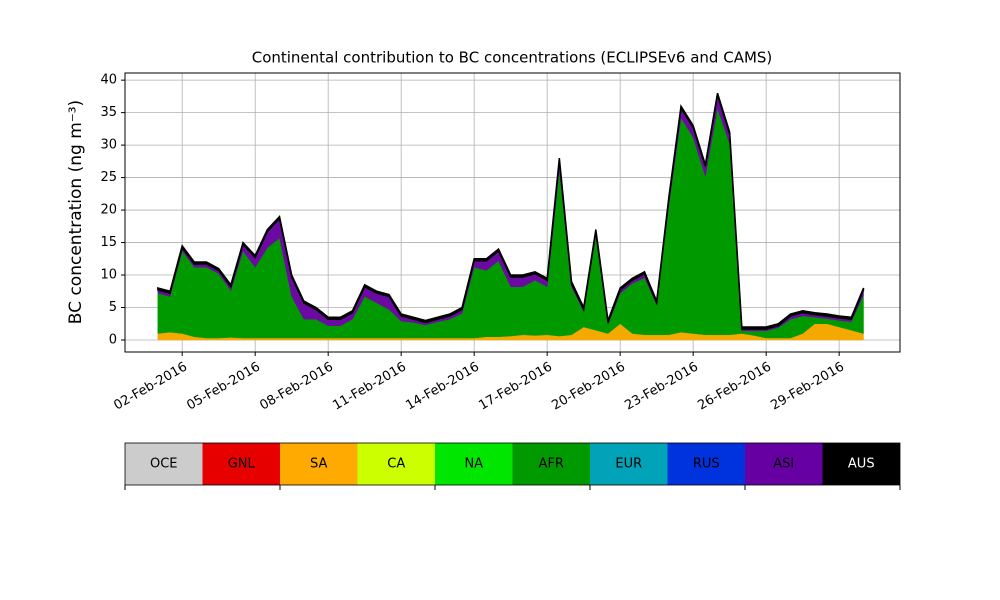  I want to click on x-tick-label: 05-Feb-2016, so click(223, 387).